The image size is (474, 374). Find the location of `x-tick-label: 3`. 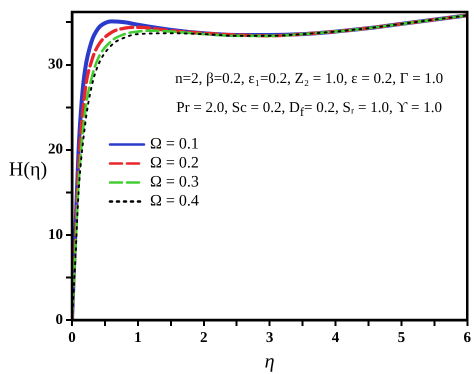

x-tick-label: 3 is located at coordinates (270, 338).